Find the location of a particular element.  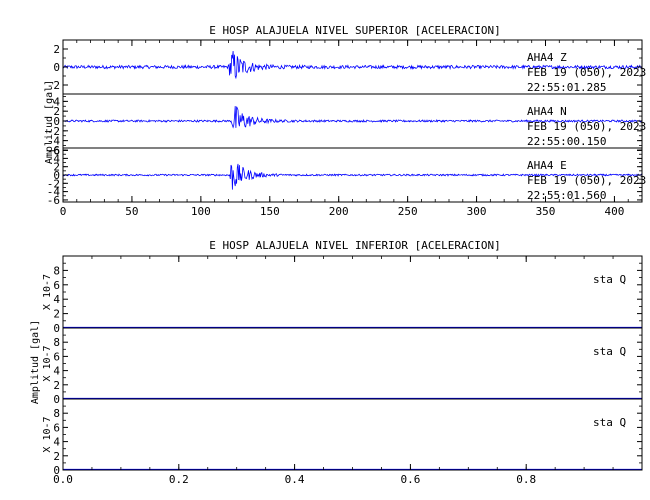

x-tick-label: 0.4 is located at coordinates (295, 479).